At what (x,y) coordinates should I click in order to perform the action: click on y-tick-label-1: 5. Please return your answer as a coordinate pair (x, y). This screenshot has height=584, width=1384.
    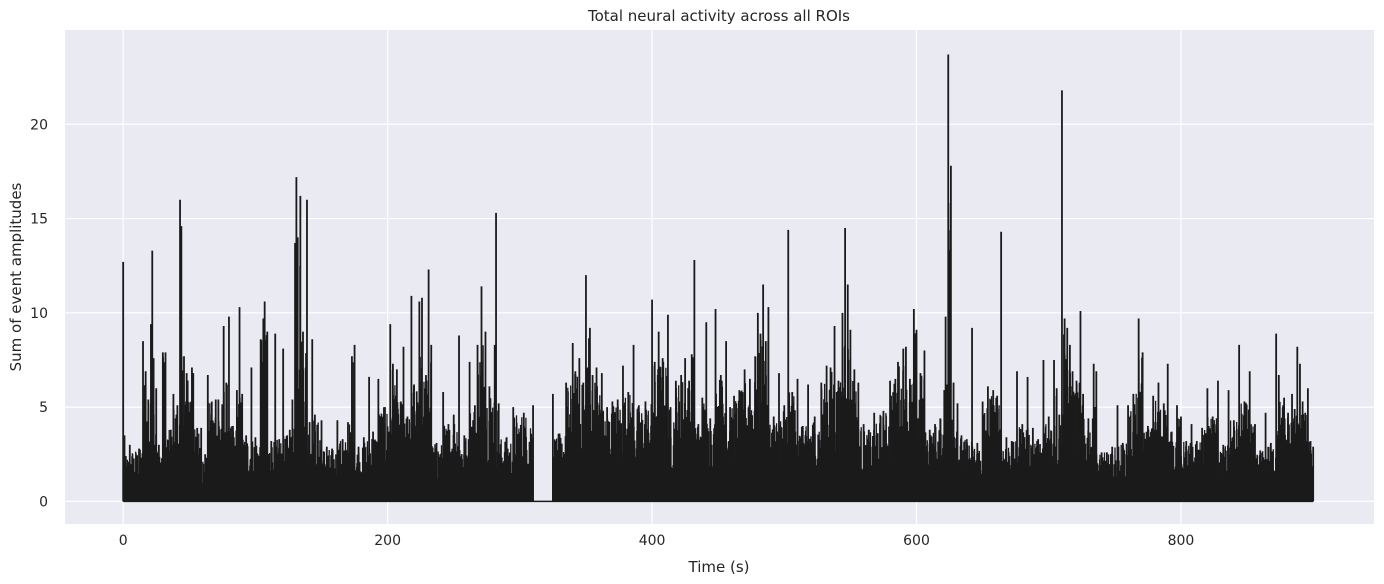
    Looking at the image, I should click on (43, 408).